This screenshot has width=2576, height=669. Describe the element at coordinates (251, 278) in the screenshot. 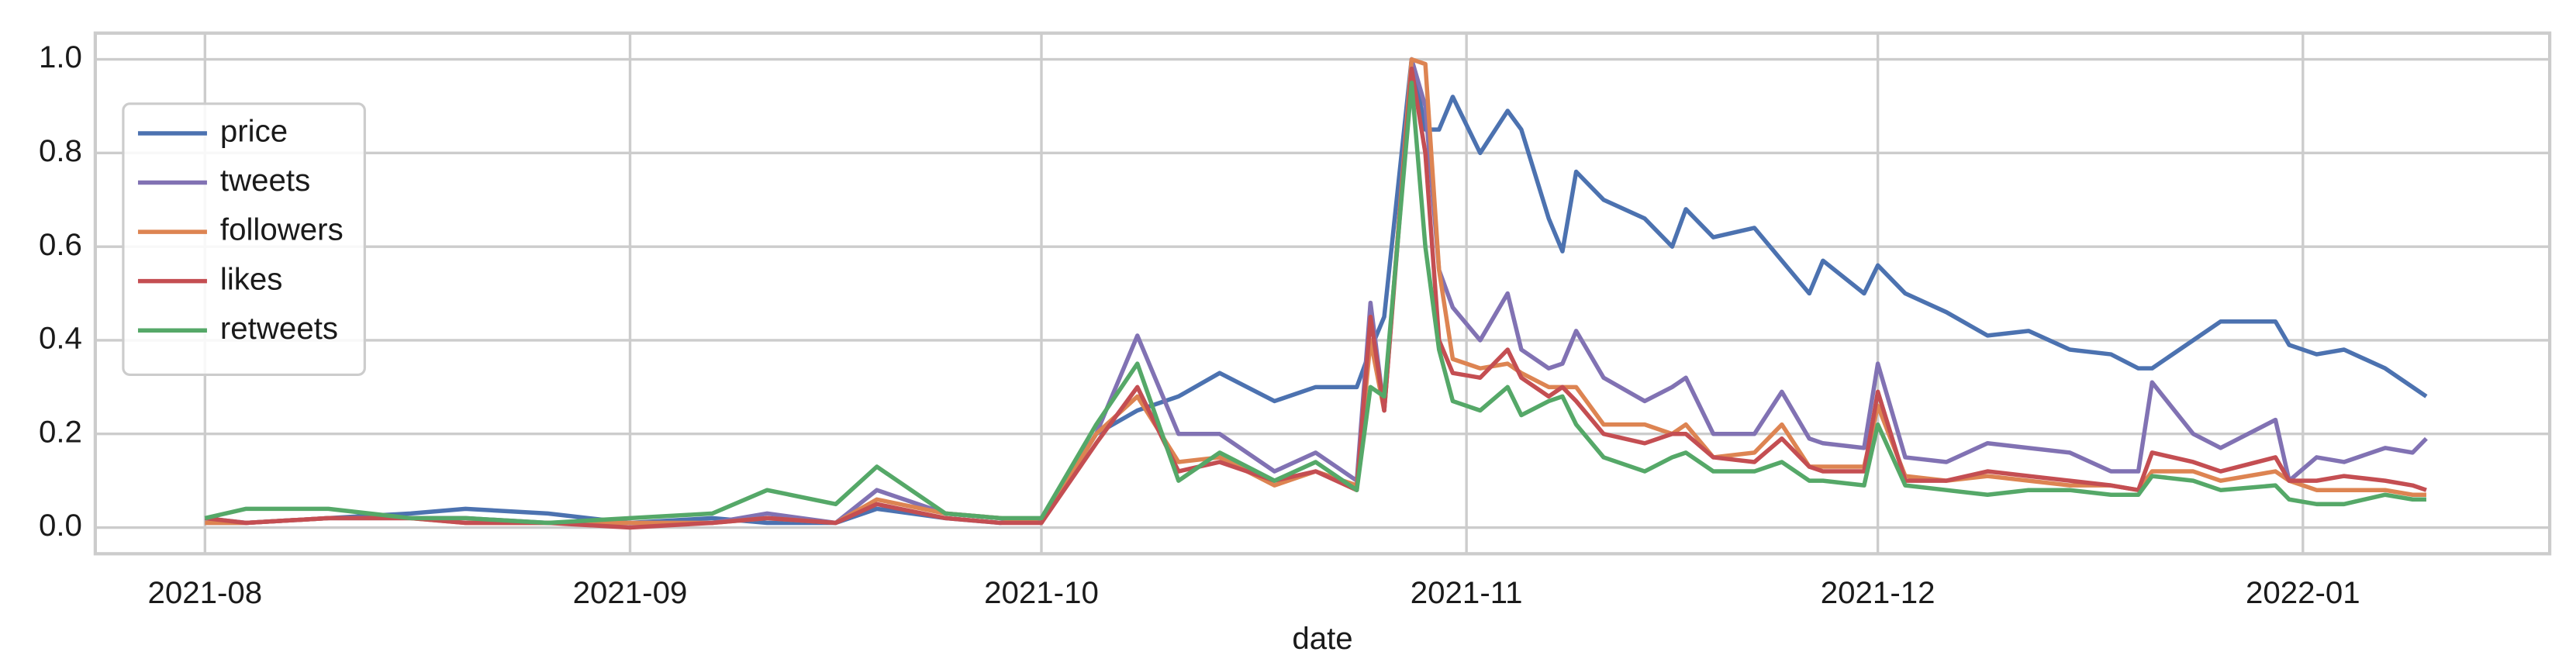

I see `legend-label: likes` at that location.